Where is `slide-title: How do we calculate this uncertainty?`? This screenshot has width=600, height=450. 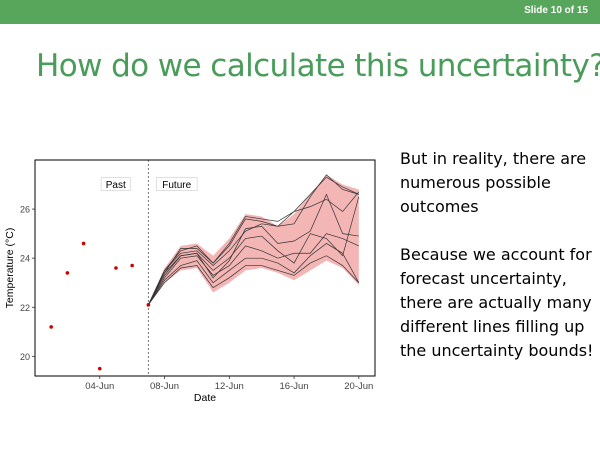 slide-title: How do we calculate this uncertainty? is located at coordinates (318, 66).